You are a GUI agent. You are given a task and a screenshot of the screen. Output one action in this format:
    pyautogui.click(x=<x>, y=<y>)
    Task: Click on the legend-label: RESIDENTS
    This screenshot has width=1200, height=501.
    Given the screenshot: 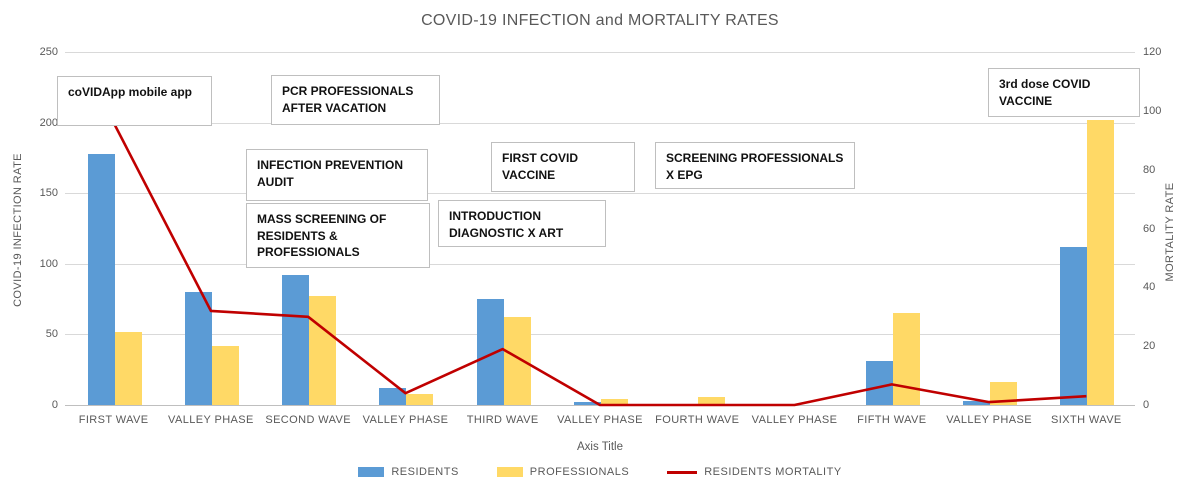 What is the action you would take?
    pyautogui.click(x=425, y=472)
    